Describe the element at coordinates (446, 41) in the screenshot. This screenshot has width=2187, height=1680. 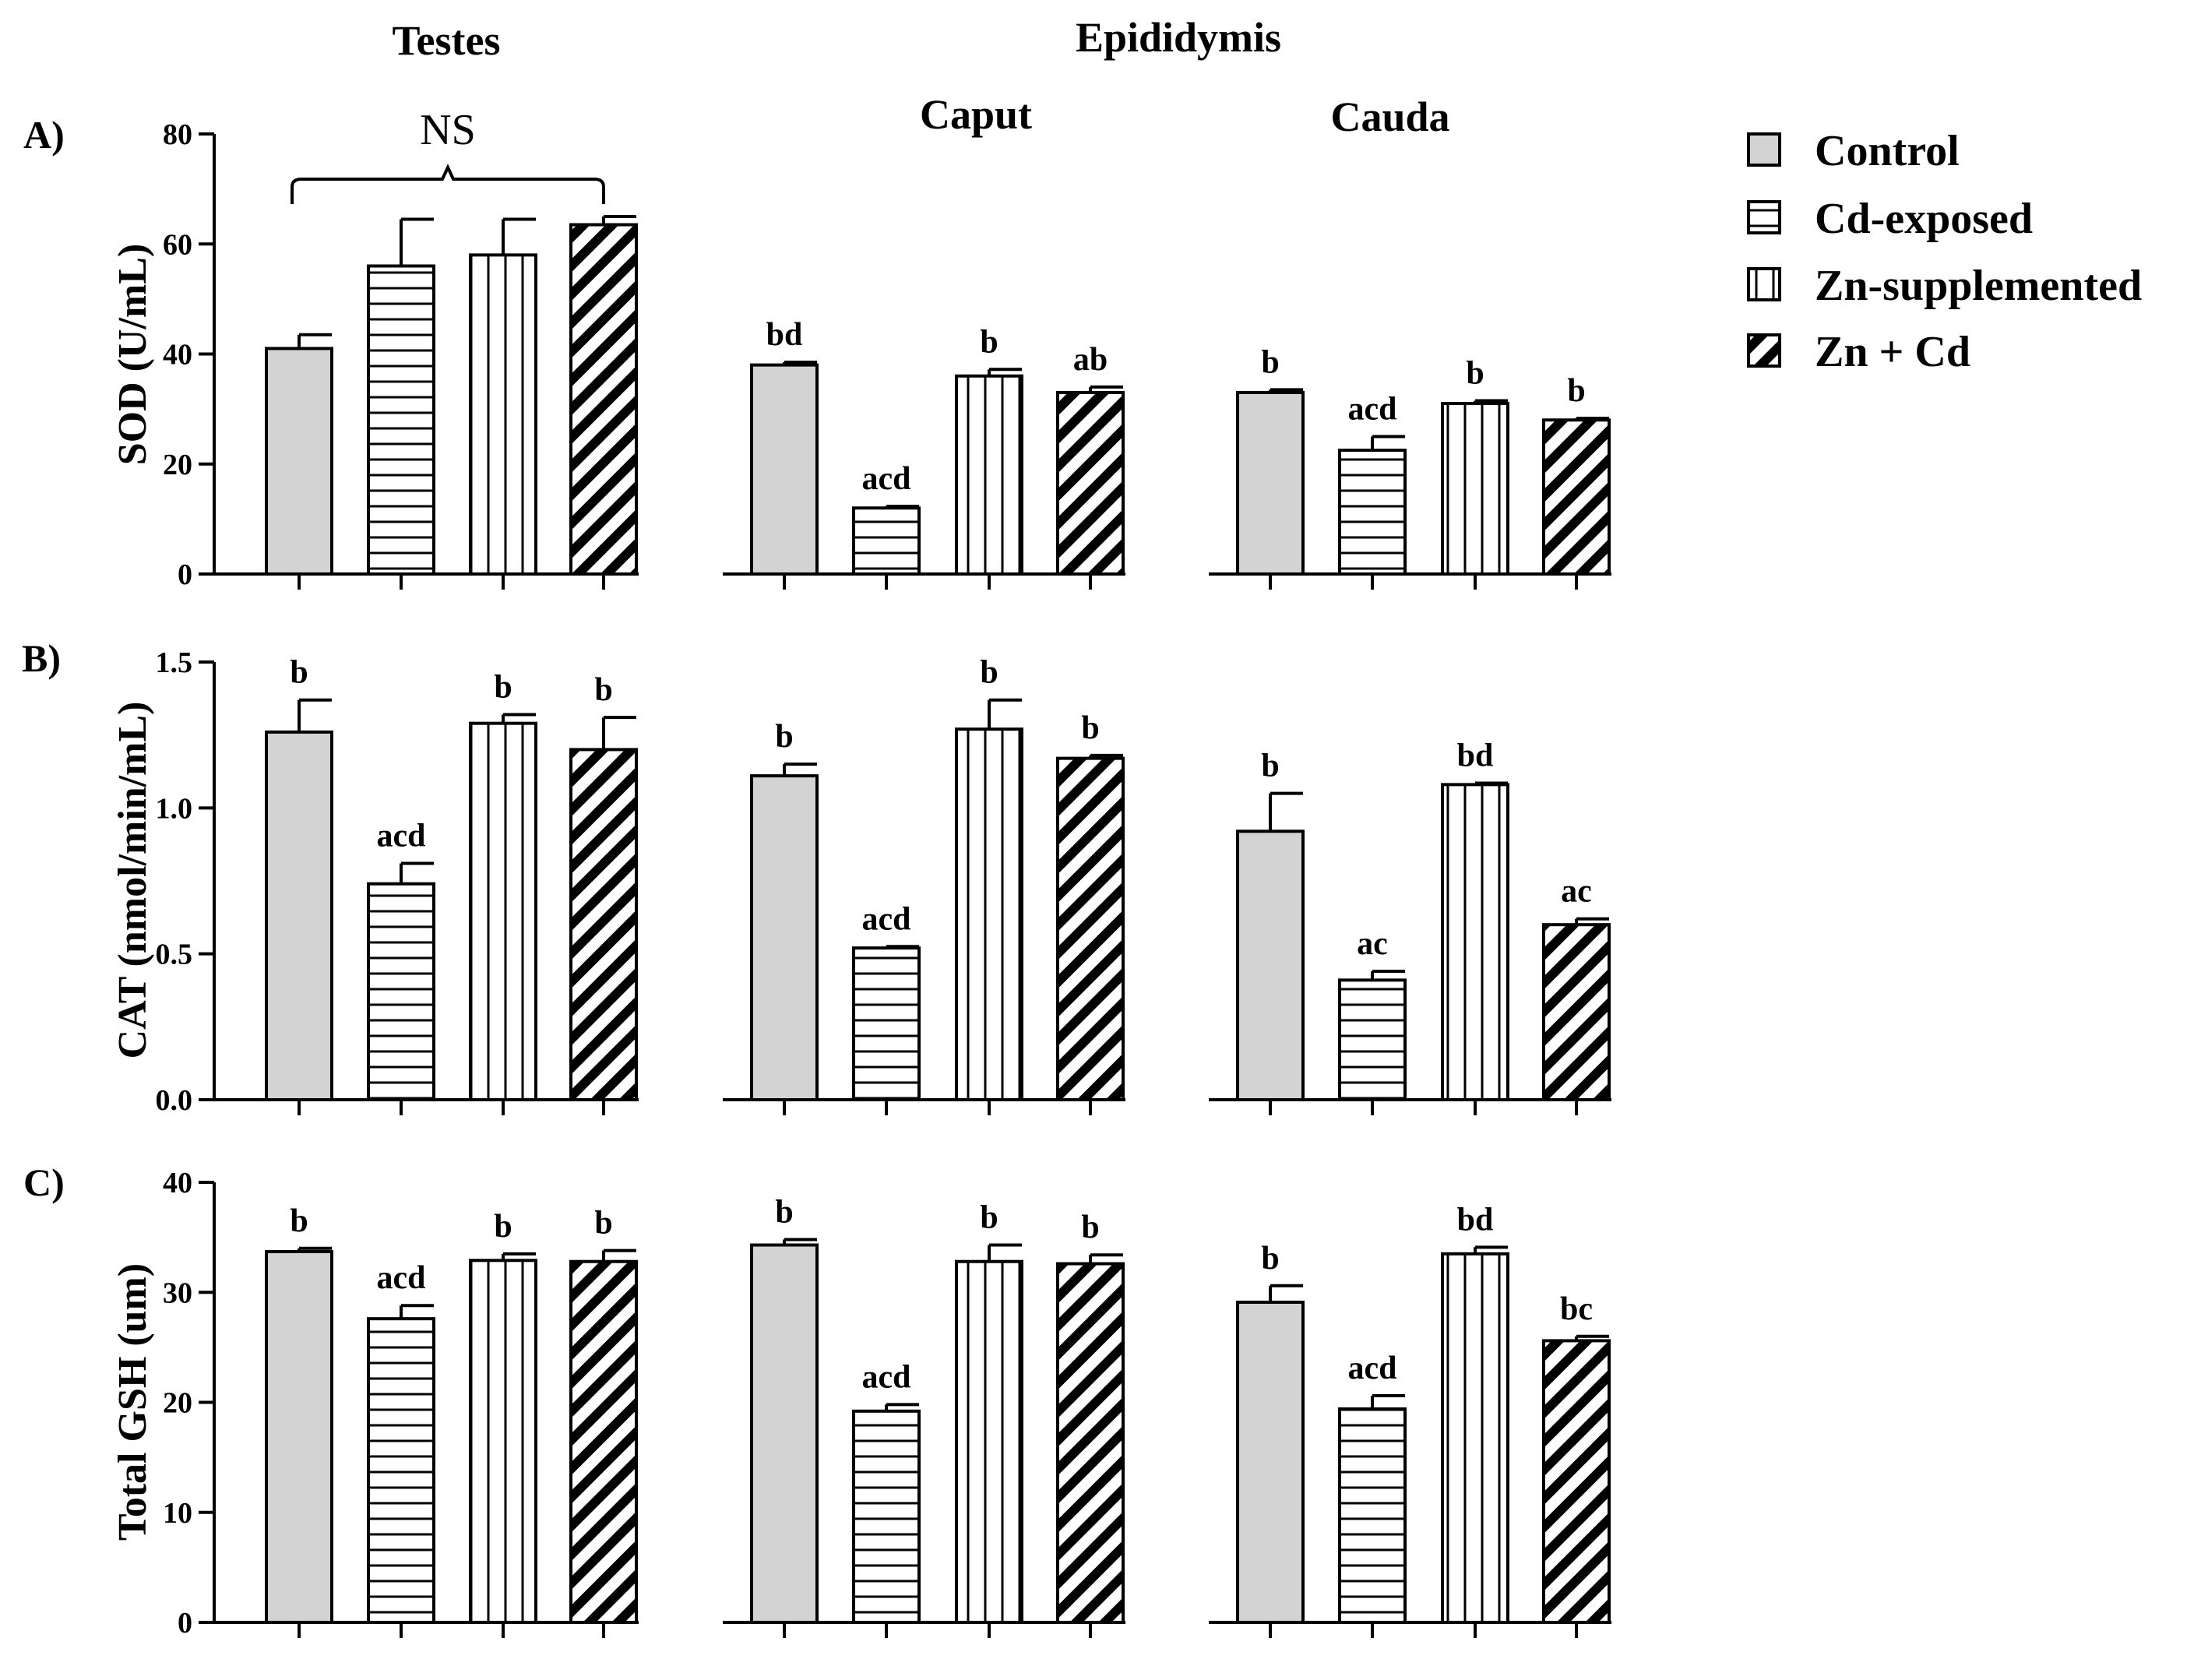
I see `header-testes: Testes` at that location.